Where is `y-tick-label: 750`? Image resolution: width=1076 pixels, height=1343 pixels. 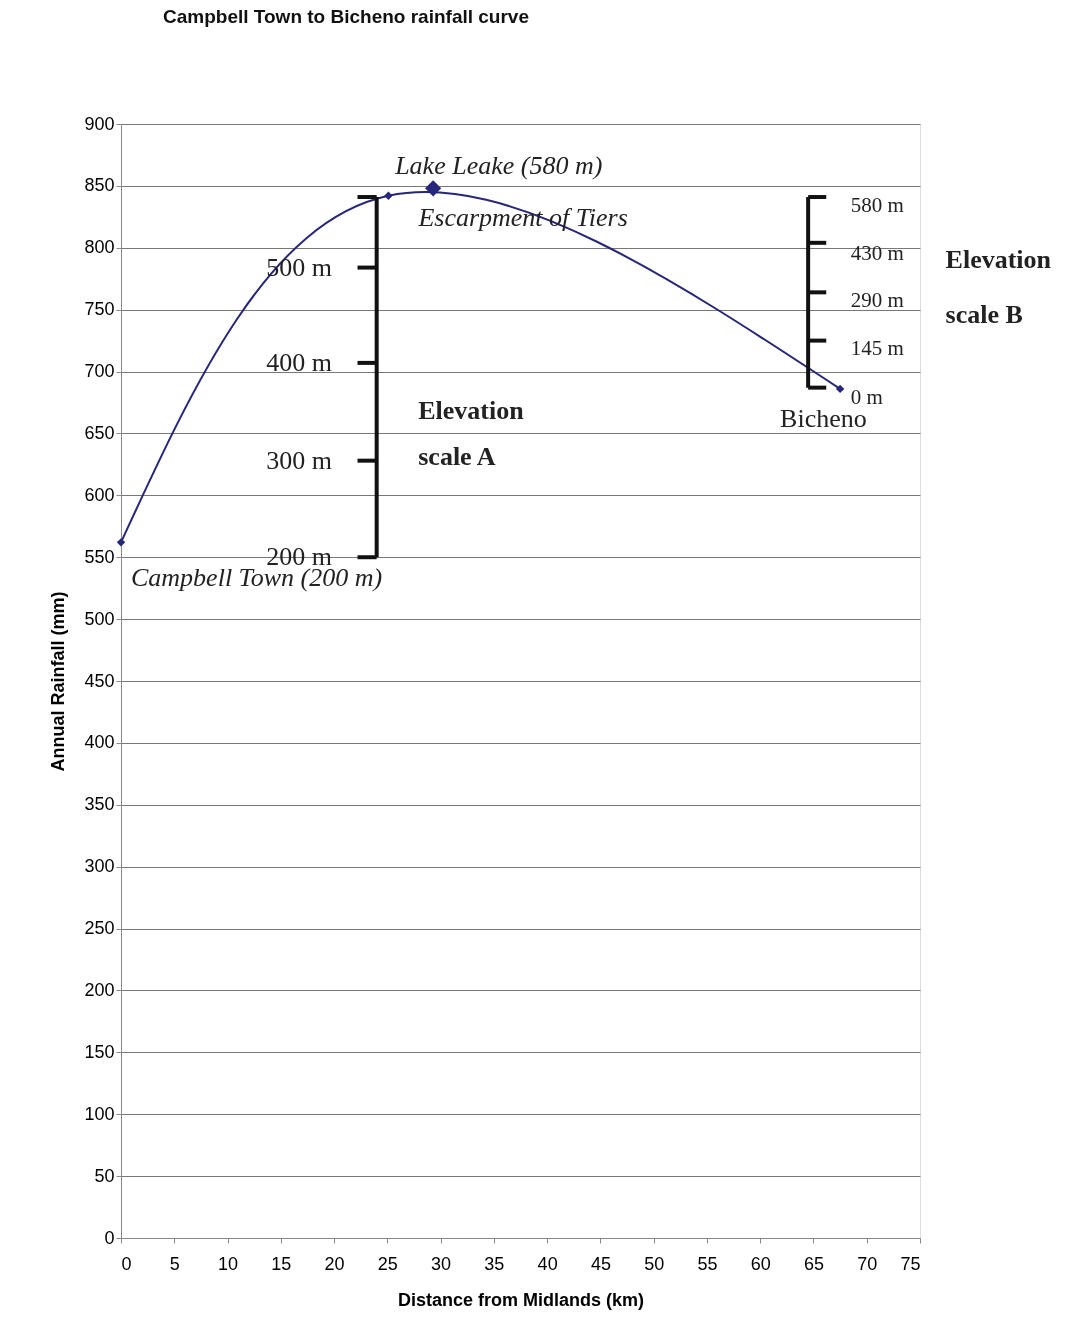 y-tick-label: 750 is located at coordinates (99, 309).